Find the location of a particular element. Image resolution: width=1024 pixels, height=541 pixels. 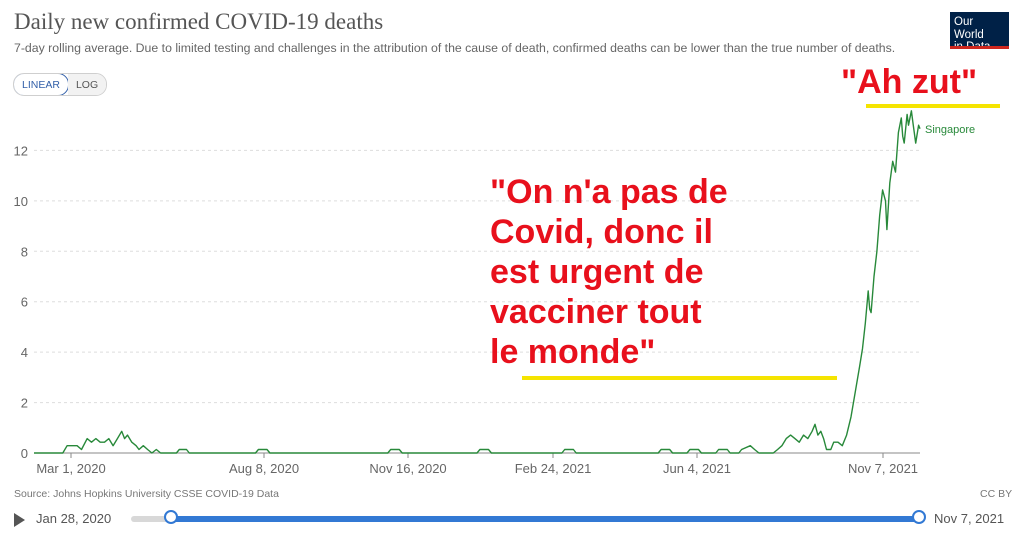

license-link: CC BY is located at coordinates (996, 494).